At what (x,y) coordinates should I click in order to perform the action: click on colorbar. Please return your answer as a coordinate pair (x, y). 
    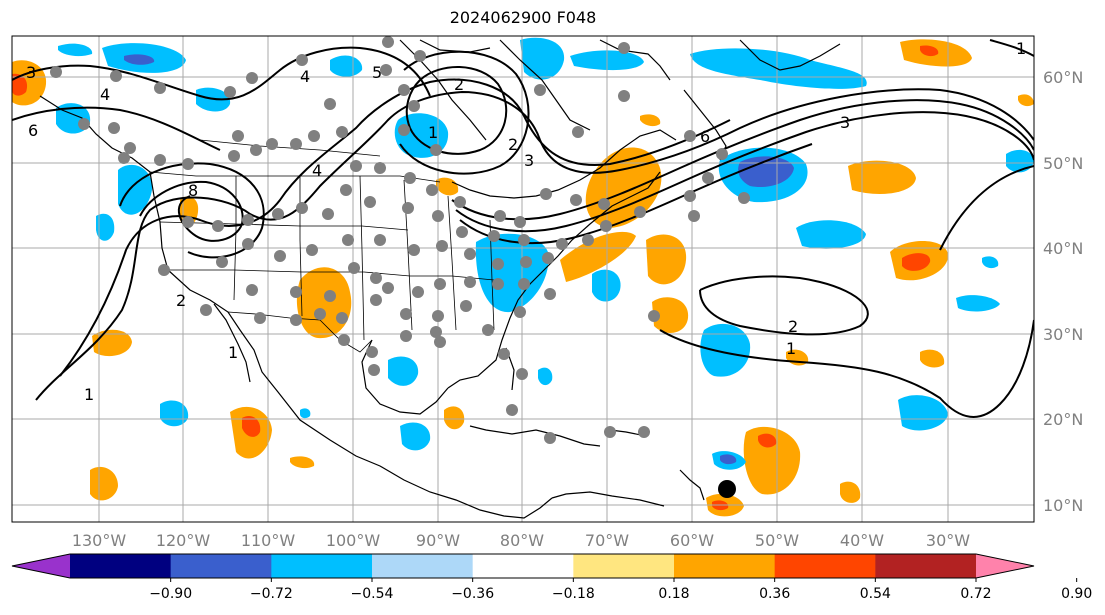
    Looking at the image, I should click on (523, 566).